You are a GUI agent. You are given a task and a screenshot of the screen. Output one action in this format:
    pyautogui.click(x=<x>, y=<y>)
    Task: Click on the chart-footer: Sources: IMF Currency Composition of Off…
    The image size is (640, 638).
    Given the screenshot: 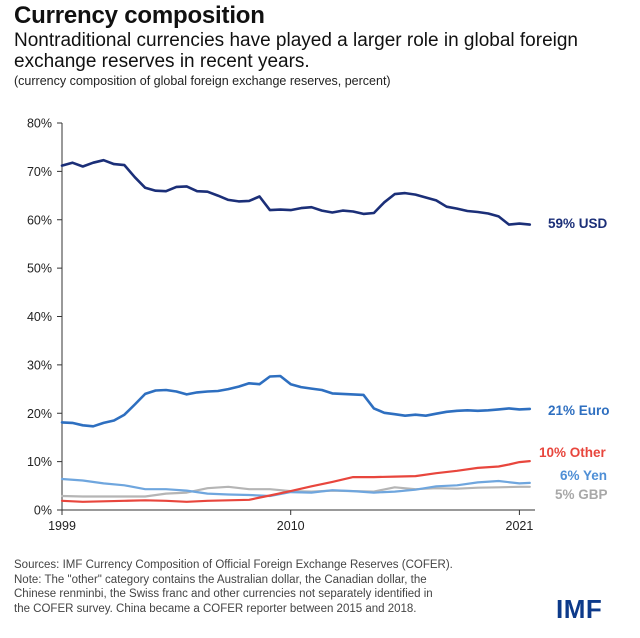 What is the action you would take?
    pyautogui.click(x=274, y=587)
    